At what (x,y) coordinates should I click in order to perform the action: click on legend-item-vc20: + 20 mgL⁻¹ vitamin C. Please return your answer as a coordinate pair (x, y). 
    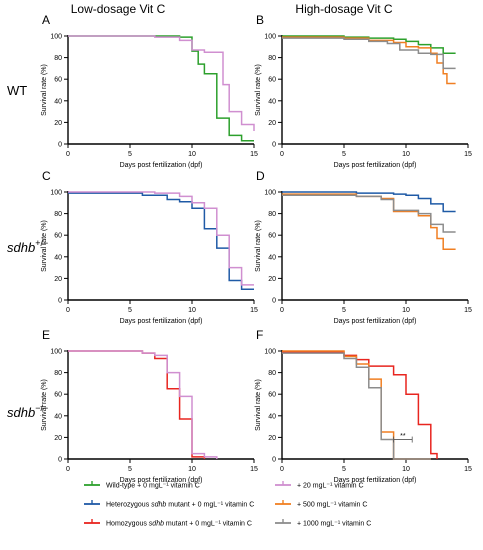
    Looking at the image, I should click on (319, 485).